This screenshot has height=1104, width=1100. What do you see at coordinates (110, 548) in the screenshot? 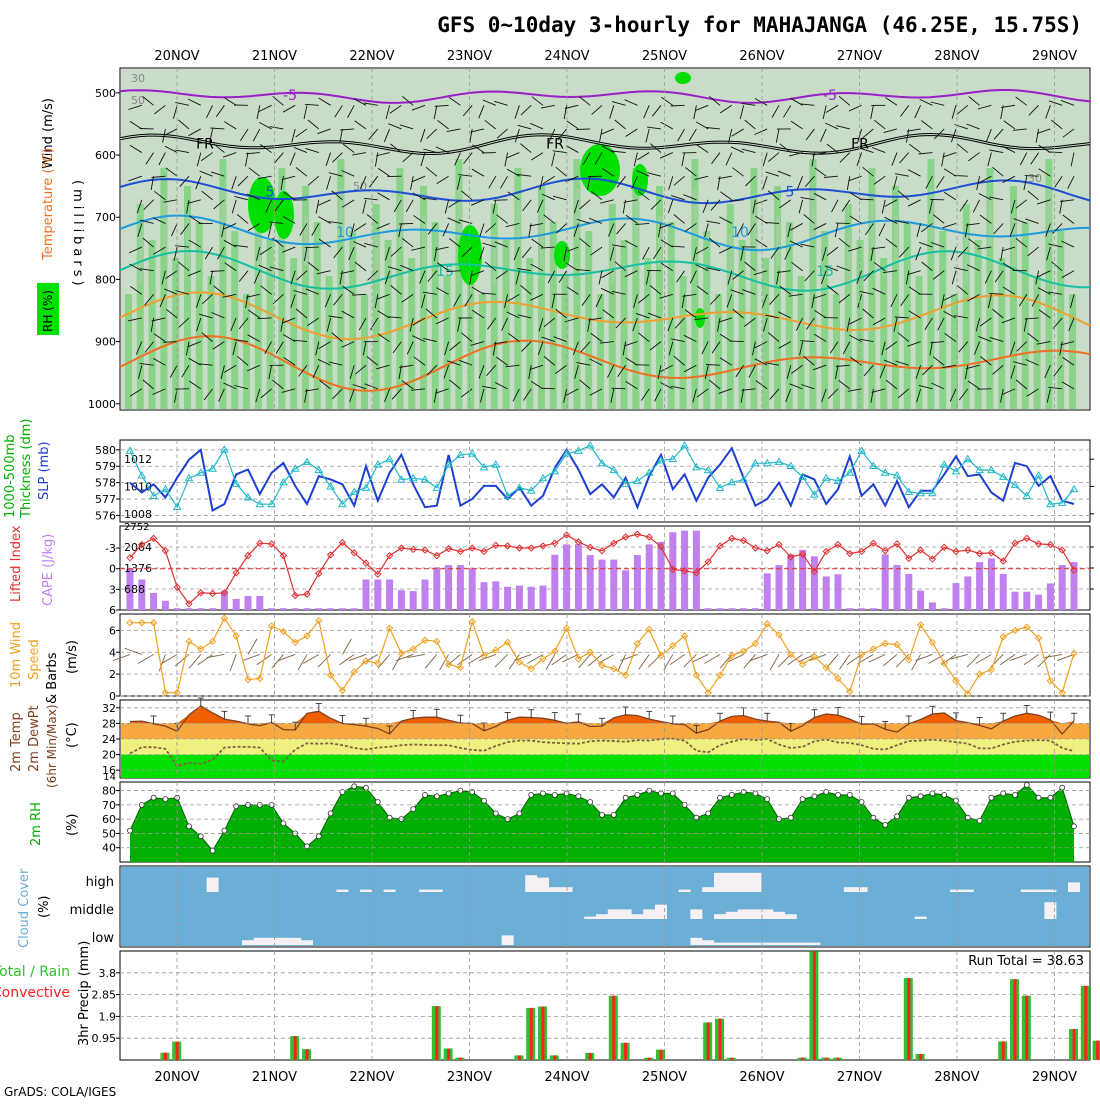
I see `y-tick-label: -3` at bounding box center [110, 548].